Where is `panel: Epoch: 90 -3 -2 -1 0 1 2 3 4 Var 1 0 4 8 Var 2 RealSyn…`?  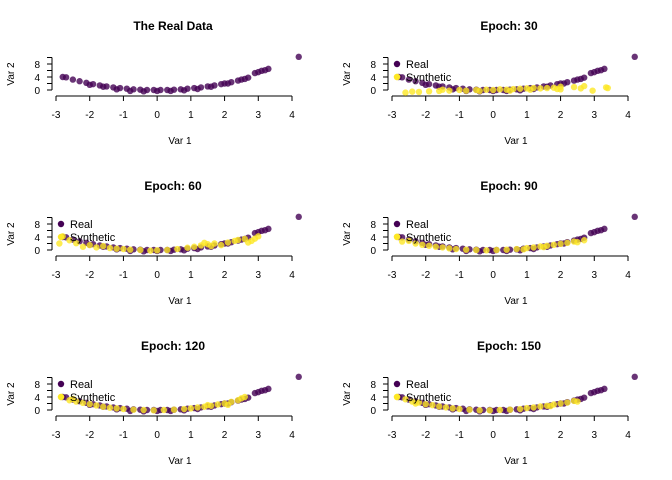
panel: Epoch: 90 -3 -2 -1 0 1 2 3 4 Var 1 0 4 8 Var 2 RealSyn… is located at coordinates (490, 243).